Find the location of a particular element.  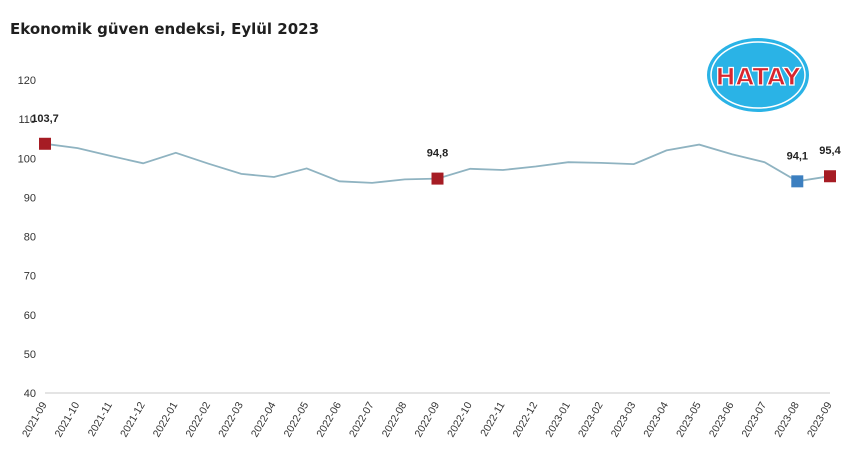

y-tick-label: 120 is located at coordinates (27, 81).